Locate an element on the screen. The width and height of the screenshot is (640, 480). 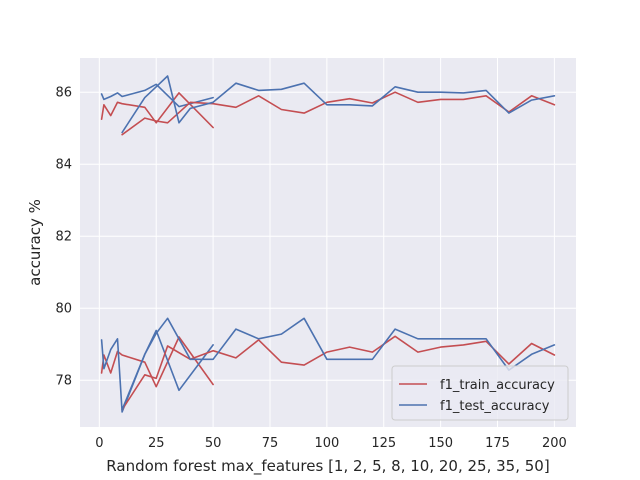
x-tick-label: 150 is located at coordinates (440, 443).